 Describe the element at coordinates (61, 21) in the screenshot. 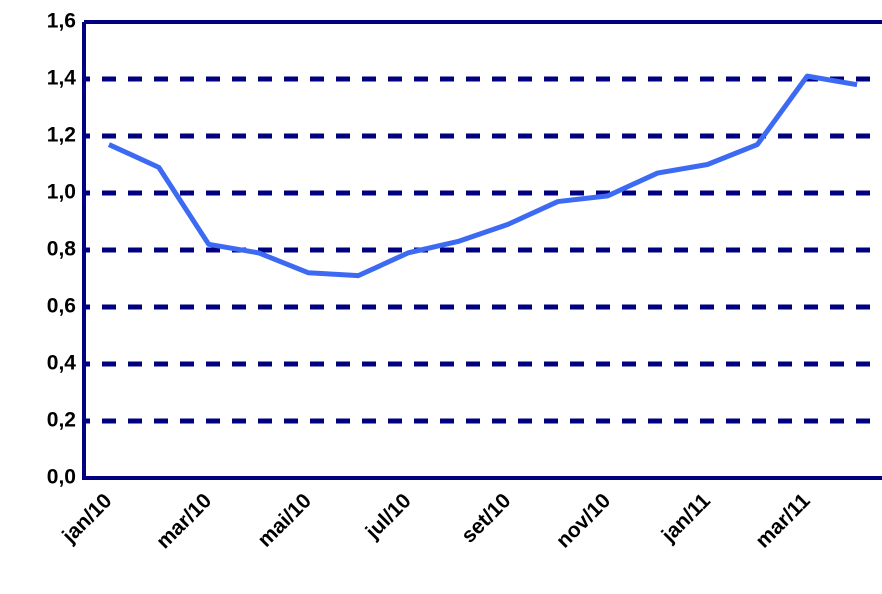

I see `y-tick-label: 1,6` at that location.